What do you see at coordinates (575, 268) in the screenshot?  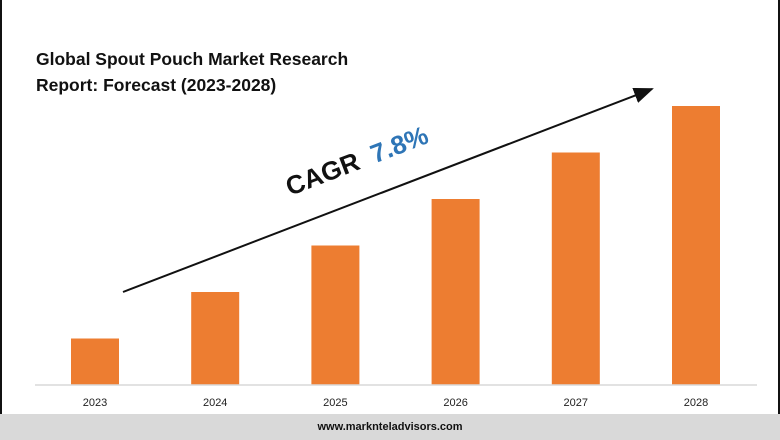 I see `bar-2027` at bounding box center [575, 268].